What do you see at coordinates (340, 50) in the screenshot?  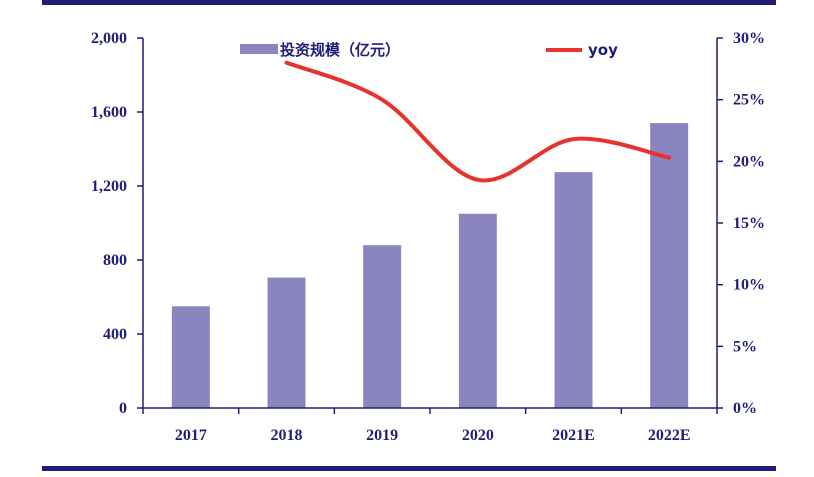 I see `legend-bar-label: 投资规模（亿元）` at bounding box center [340, 50].